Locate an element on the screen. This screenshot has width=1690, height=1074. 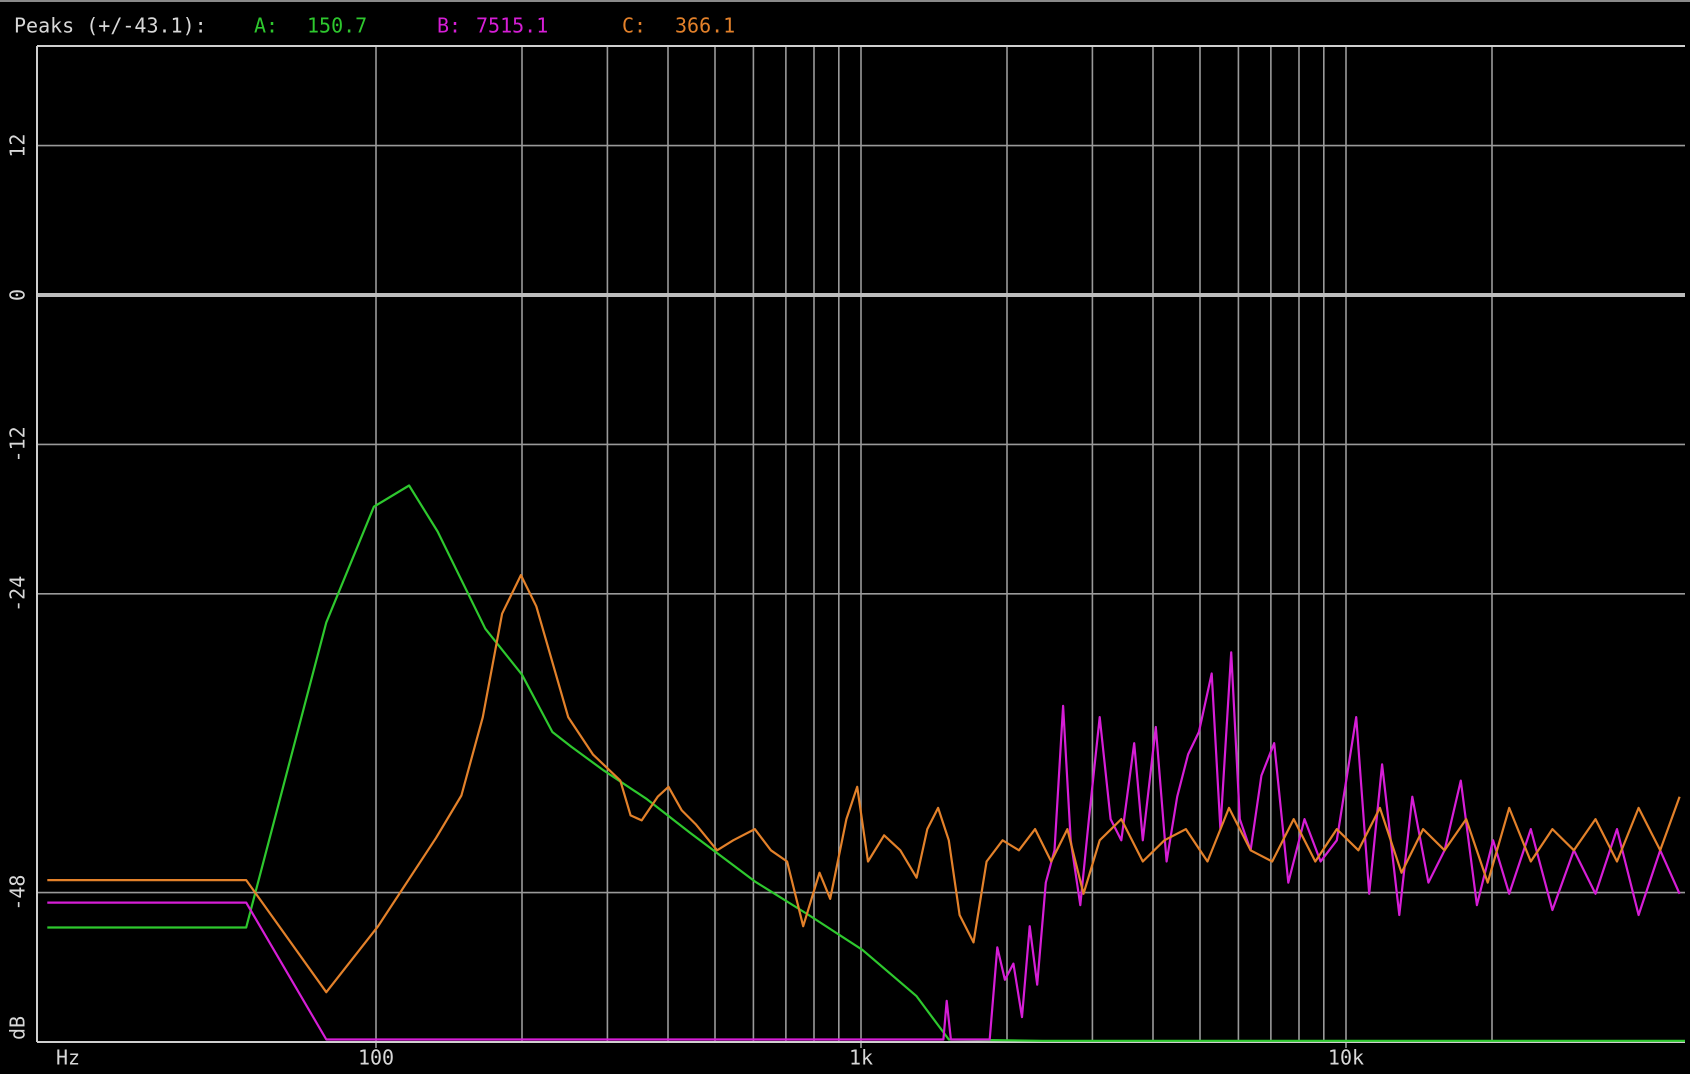
y-tick-label: -12 is located at coordinates (18, 444).